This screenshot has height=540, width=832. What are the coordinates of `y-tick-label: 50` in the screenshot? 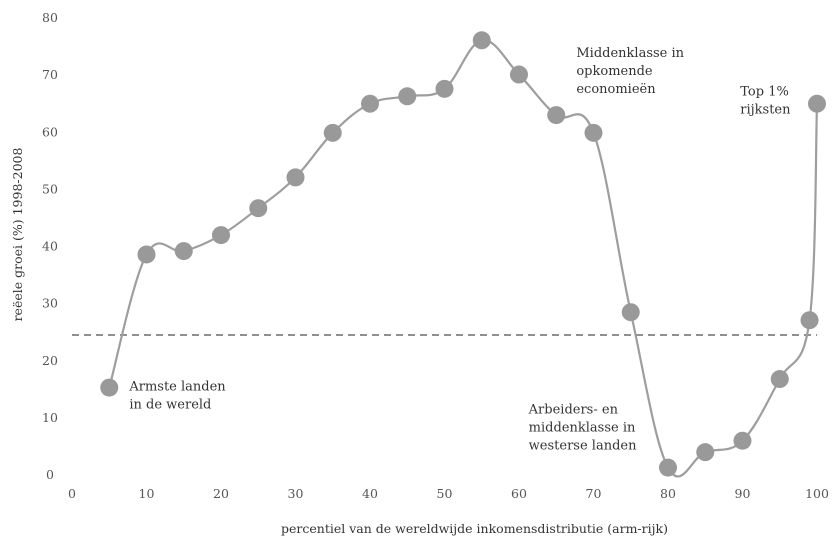 It's located at (50, 188).